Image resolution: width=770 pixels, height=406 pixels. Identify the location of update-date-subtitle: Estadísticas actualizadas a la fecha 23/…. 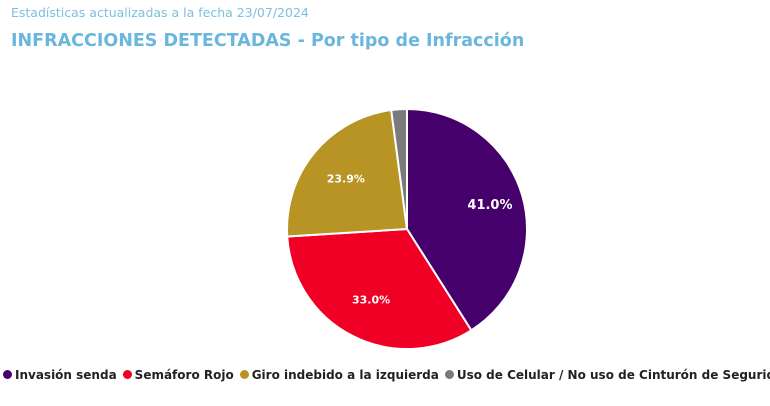
(160, 12).